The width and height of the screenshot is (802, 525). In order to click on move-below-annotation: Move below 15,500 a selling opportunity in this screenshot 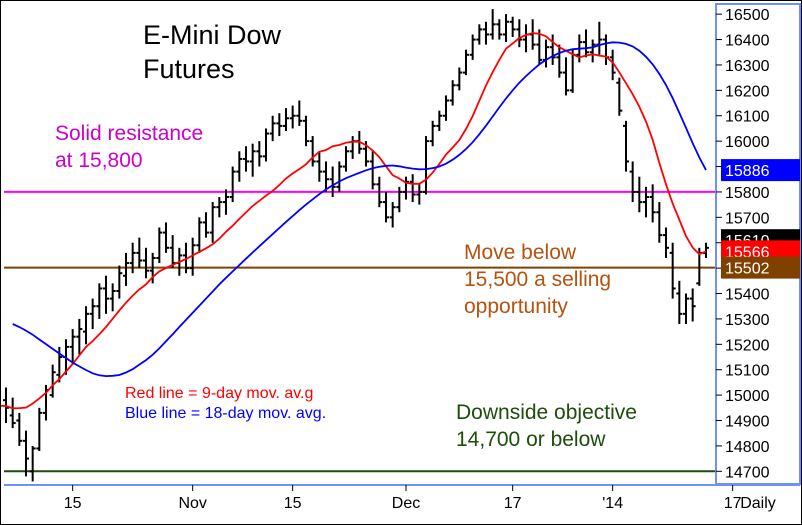, I will do `click(537, 279)`.